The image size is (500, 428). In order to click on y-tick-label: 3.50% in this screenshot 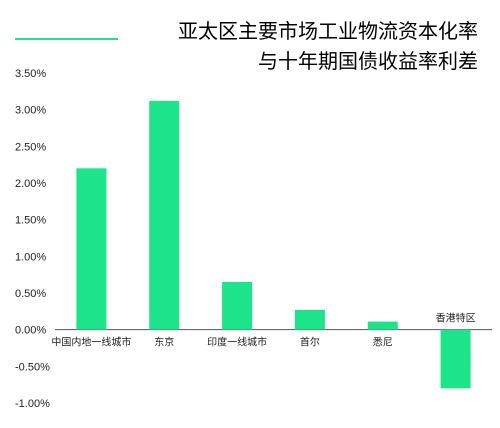, I will do `click(30, 74)`.